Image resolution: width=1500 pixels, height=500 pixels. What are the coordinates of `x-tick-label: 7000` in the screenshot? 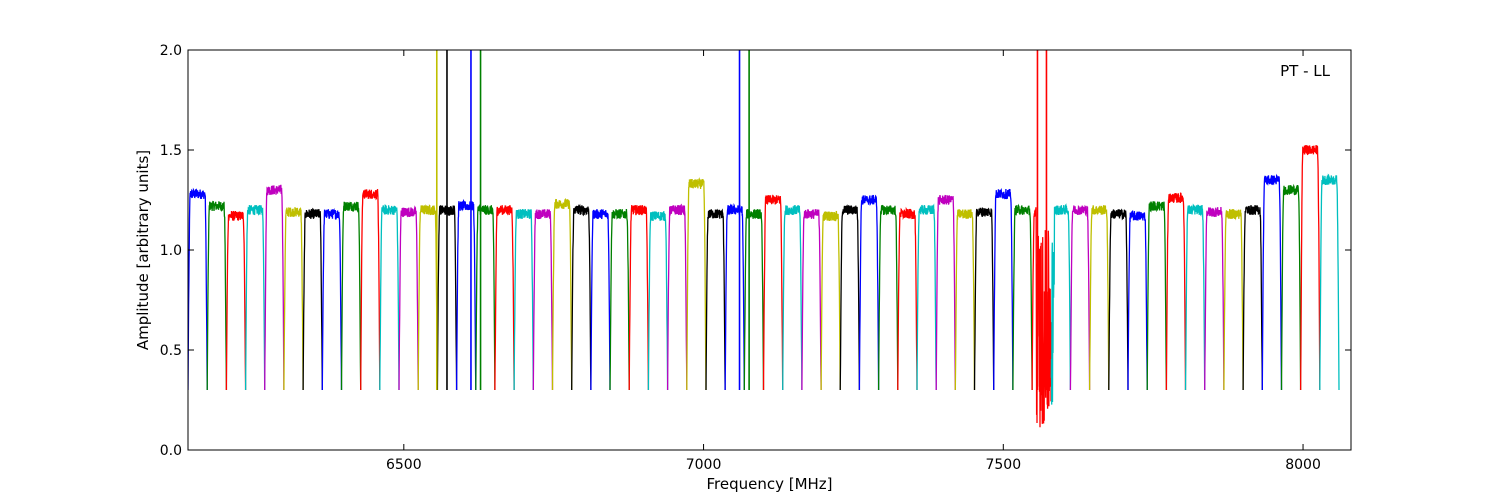 It's located at (704, 465).